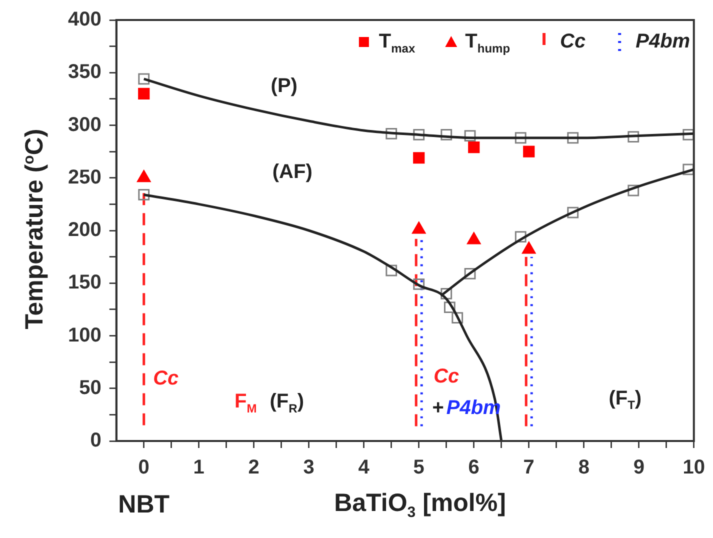 The width and height of the screenshot is (713, 538). Describe the element at coordinates (85, 72) in the screenshot. I see `y-tick-label: 350` at that location.